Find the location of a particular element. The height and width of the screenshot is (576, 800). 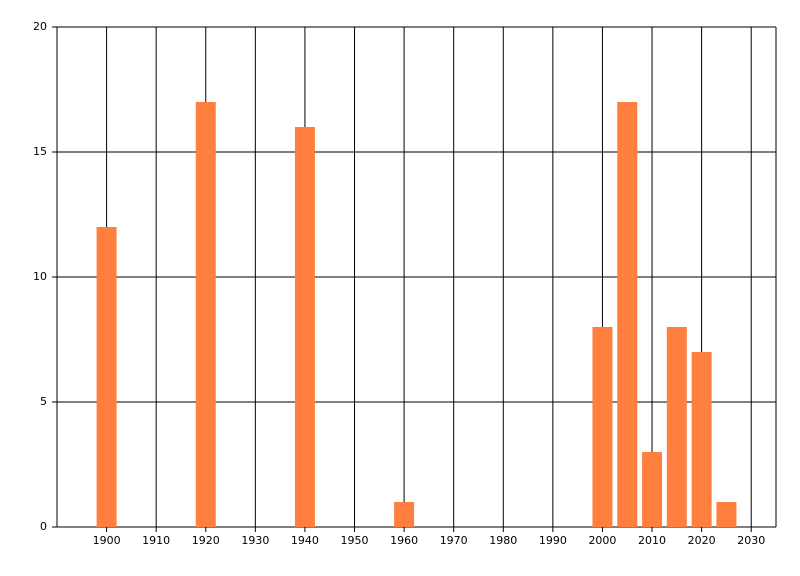

x-tick-label: 1970 is located at coordinates (454, 540).